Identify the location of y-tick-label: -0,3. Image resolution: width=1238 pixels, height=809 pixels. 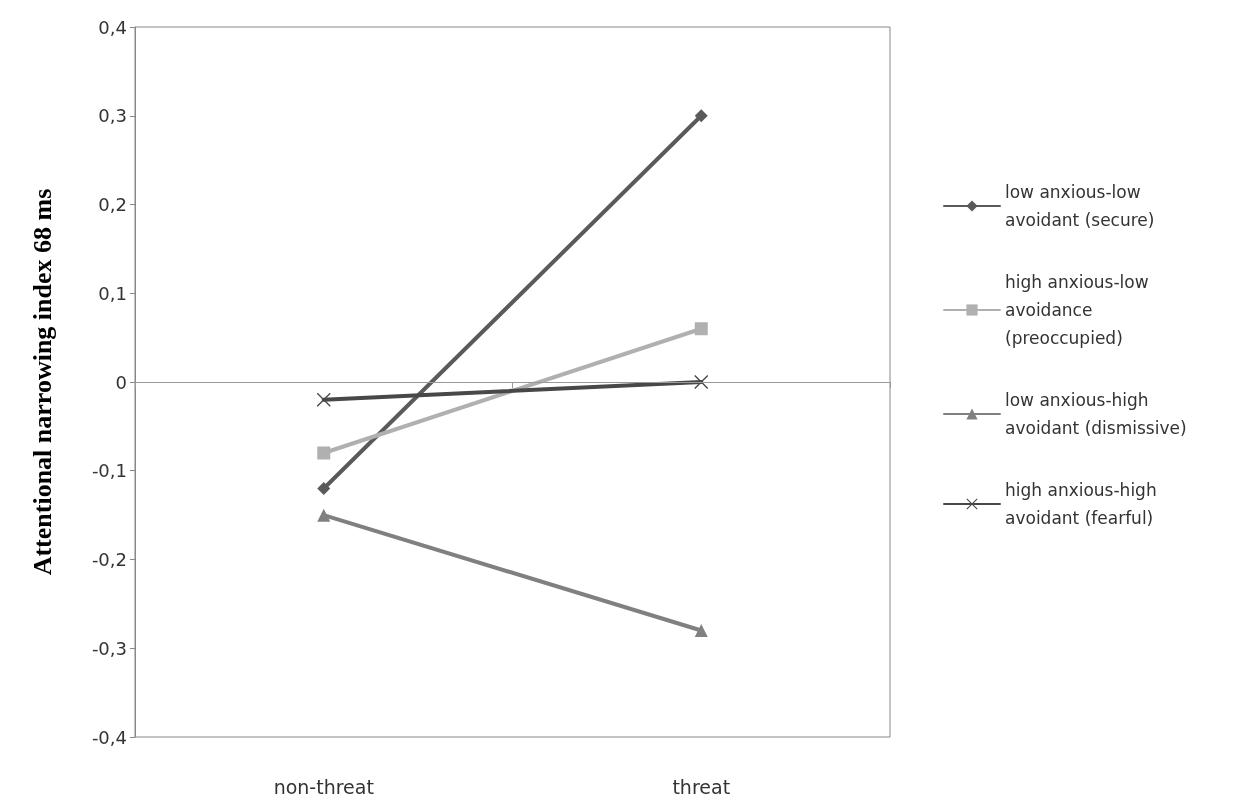
(109, 648).